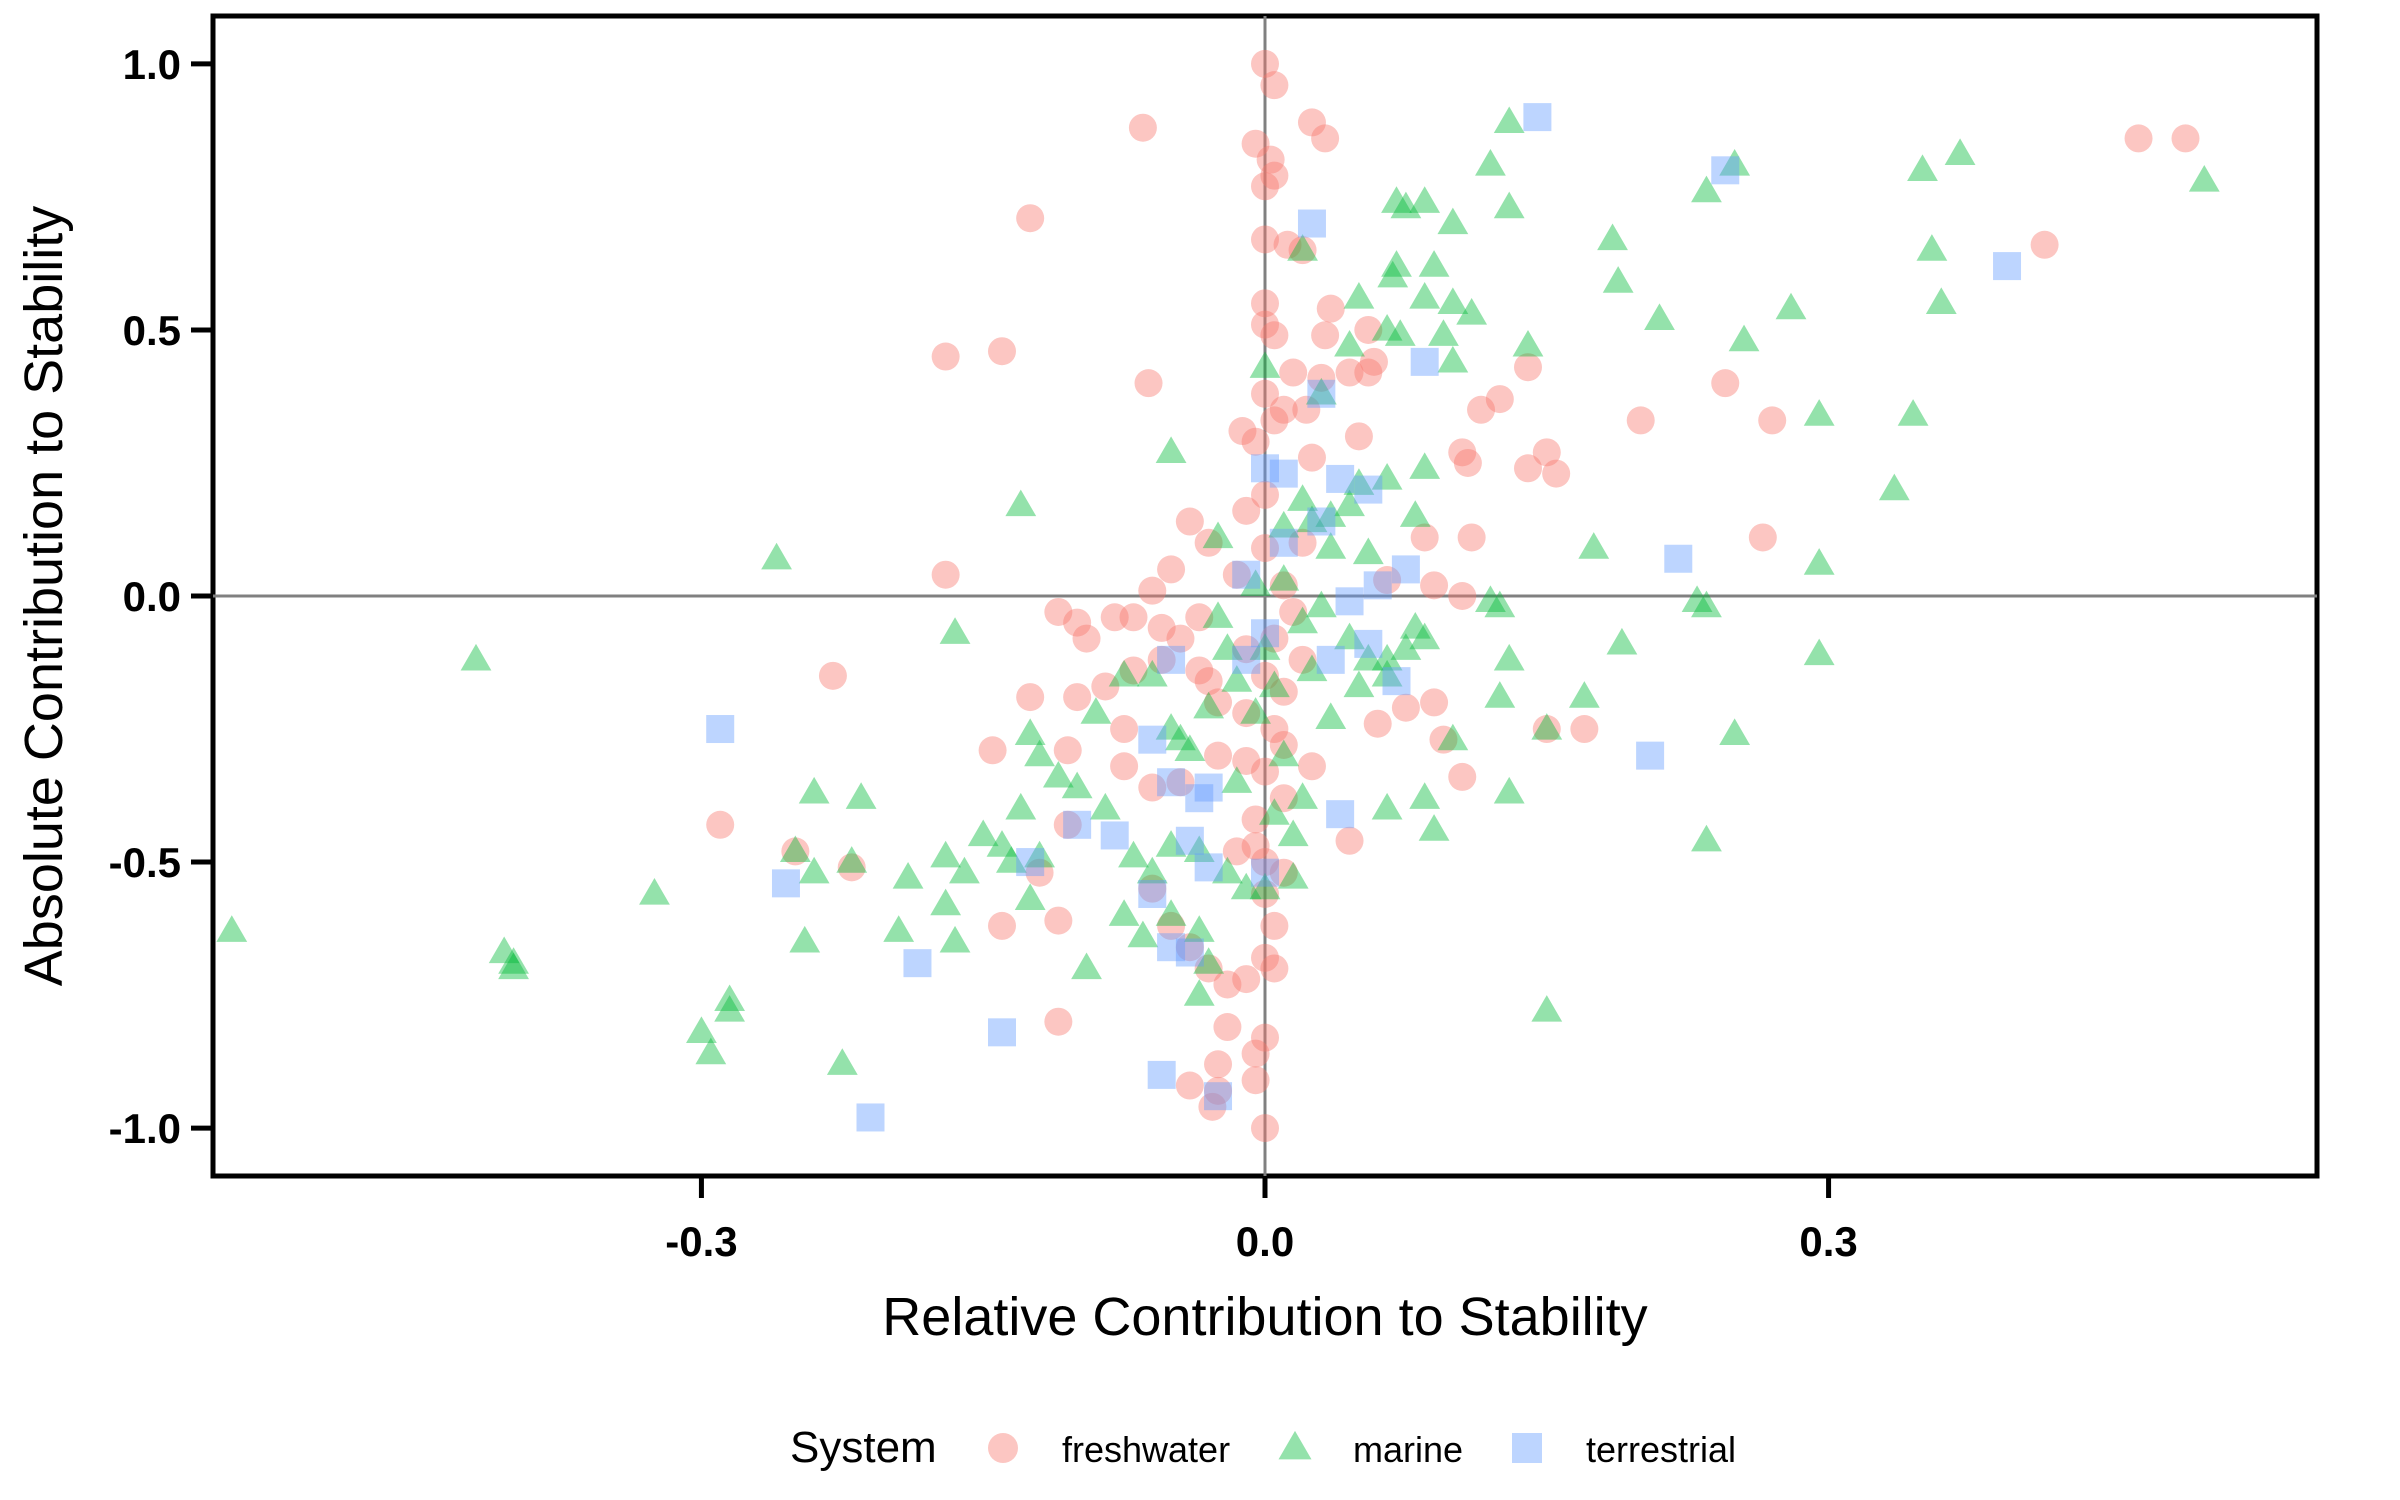  What do you see at coordinates (1370, 1449) in the screenshot?
I see `legend-item-marine: marine` at bounding box center [1370, 1449].